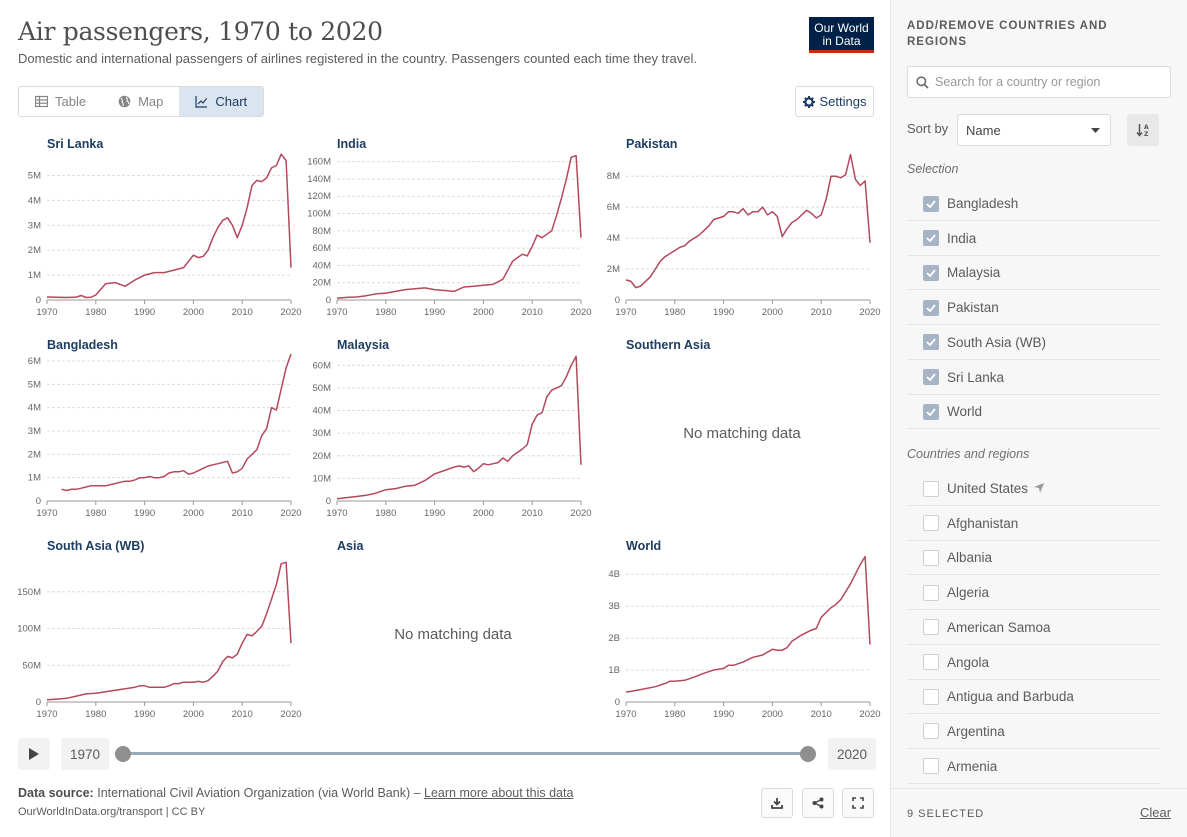 The width and height of the screenshot is (1187, 837). What do you see at coordinates (1034, 130) in the screenshot?
I see `sort-select: Name` at bounding box center [1034, 130].